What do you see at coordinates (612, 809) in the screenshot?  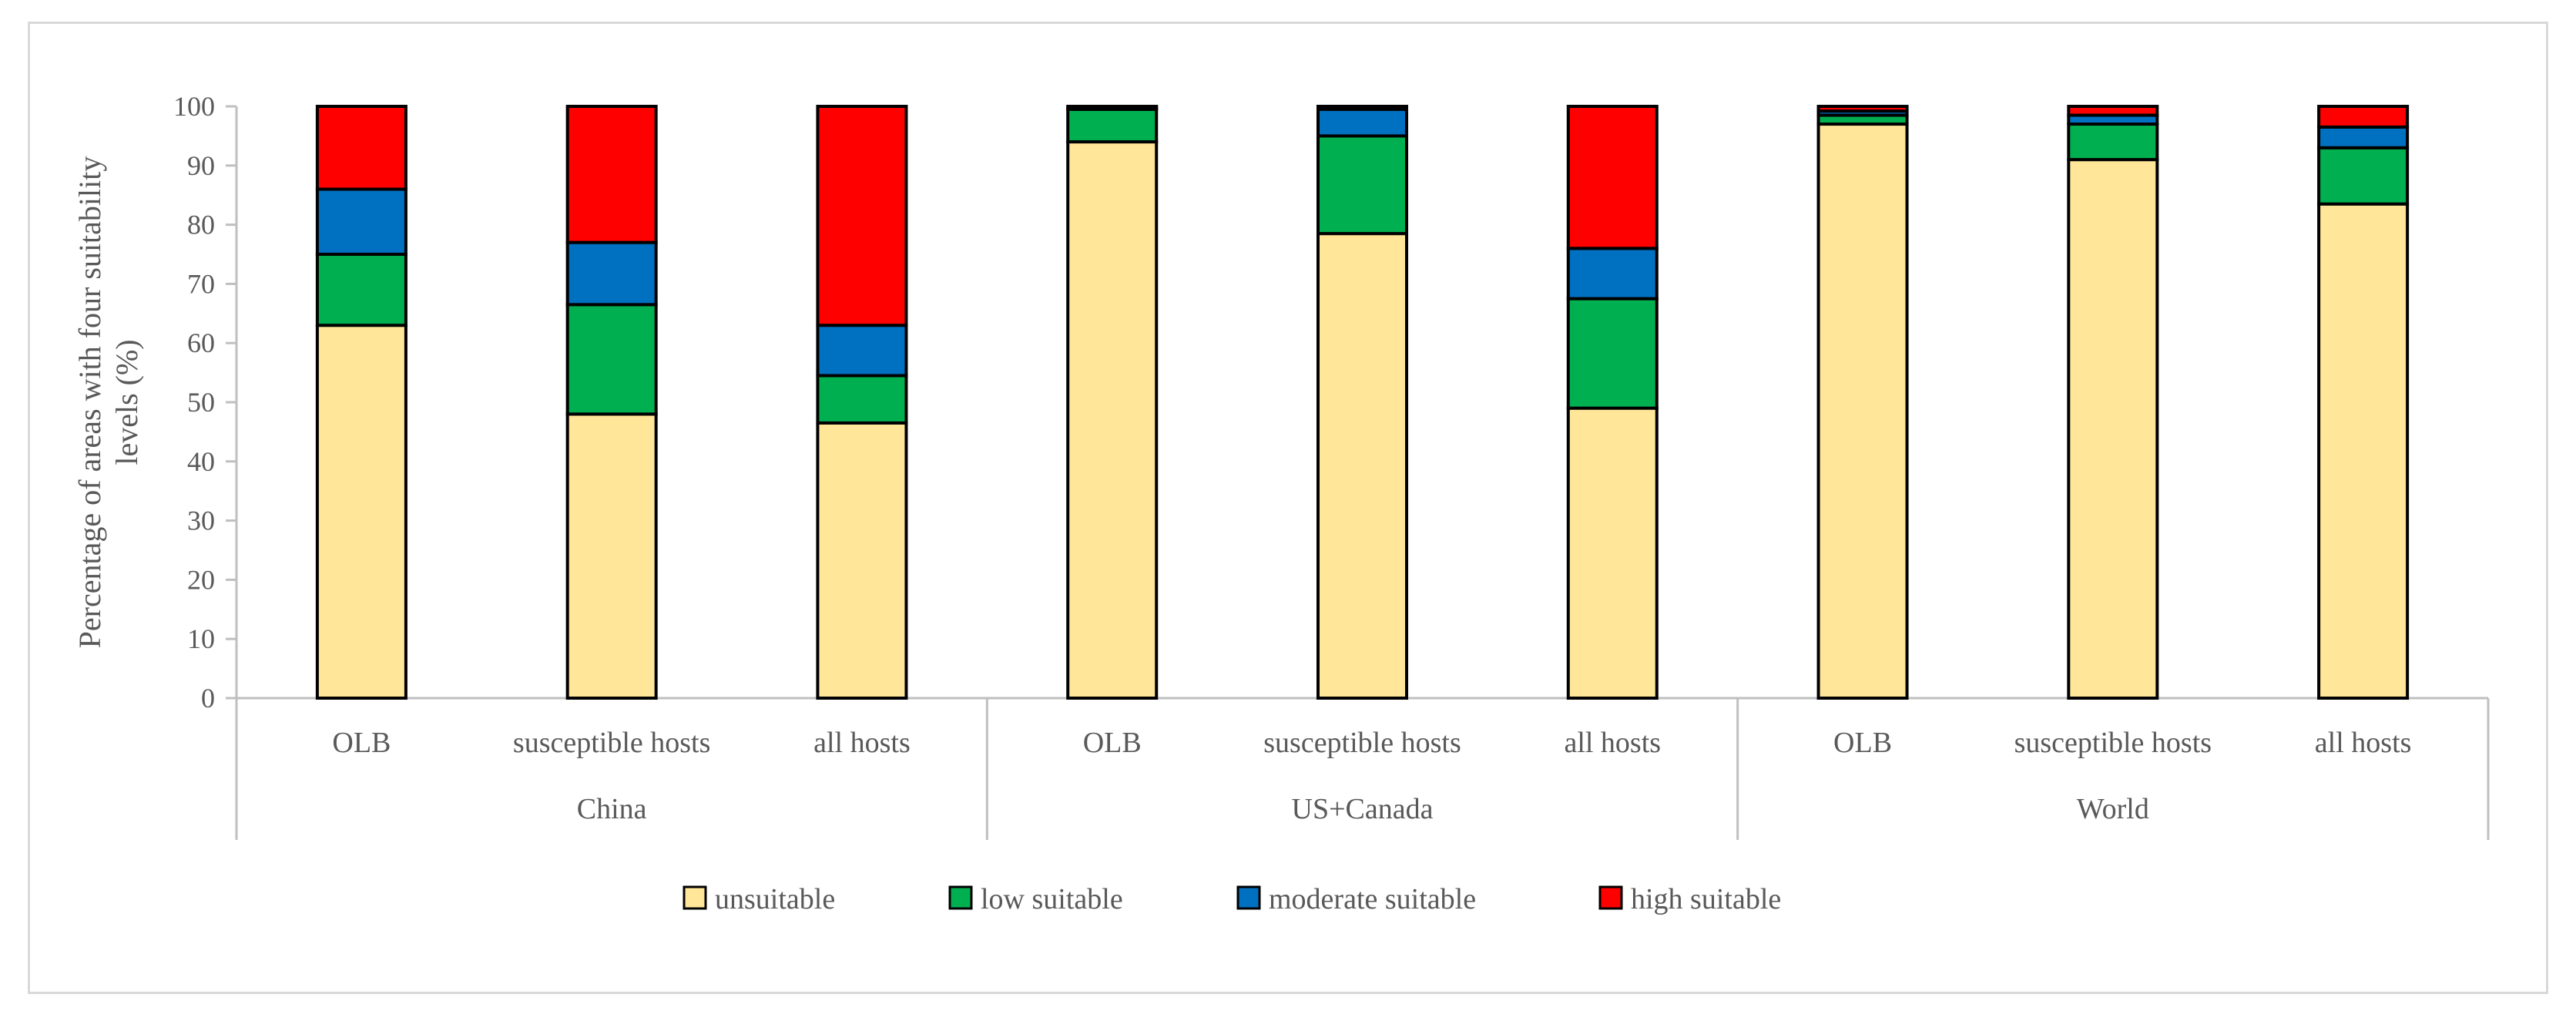 I see `group-label: China` at bounding box center [612, 809].